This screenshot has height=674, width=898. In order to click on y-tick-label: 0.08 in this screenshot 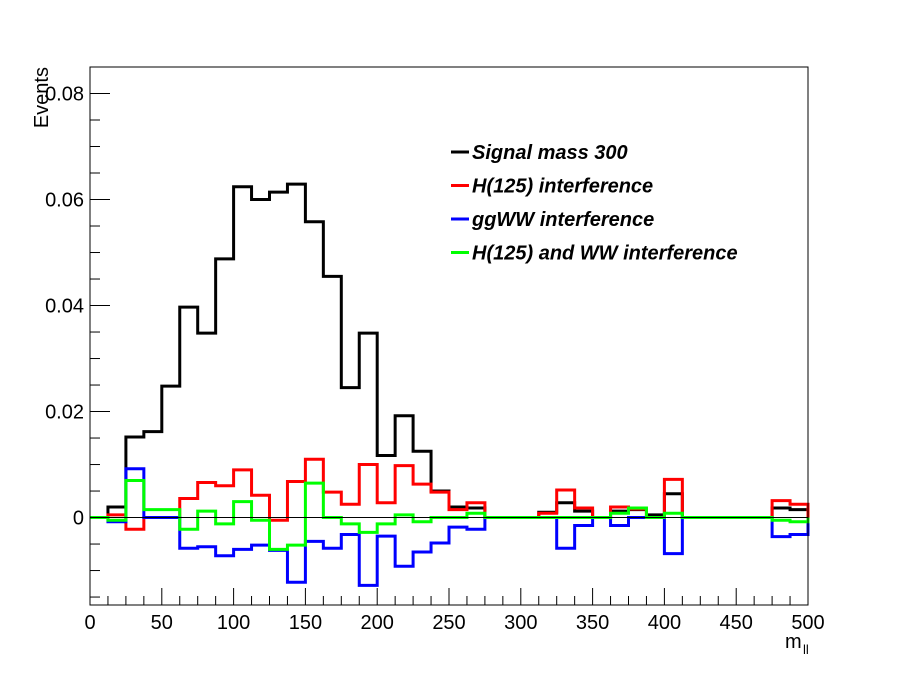, I will do `click(64, 95)`.